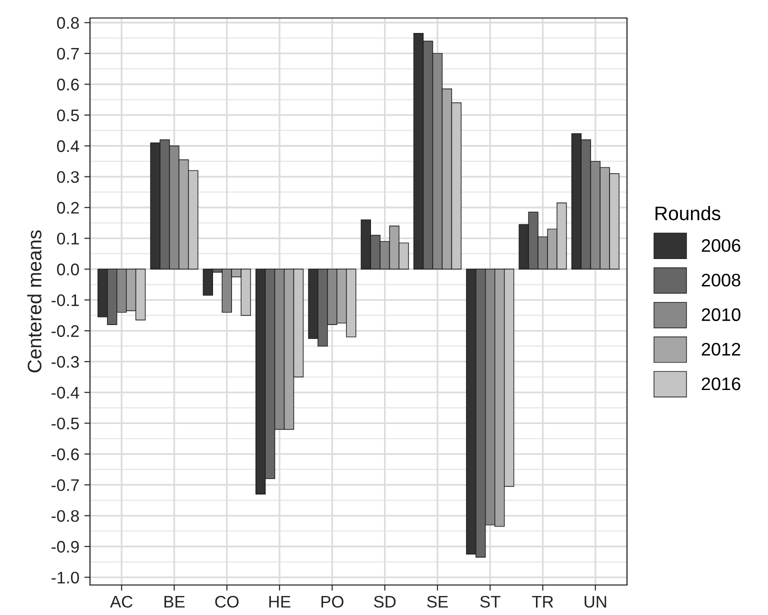 This screenshot has height=615, width=768. Describe the element at coordinates (721, 315) in the screenshot. I see `legend-label: 2010` at that location.